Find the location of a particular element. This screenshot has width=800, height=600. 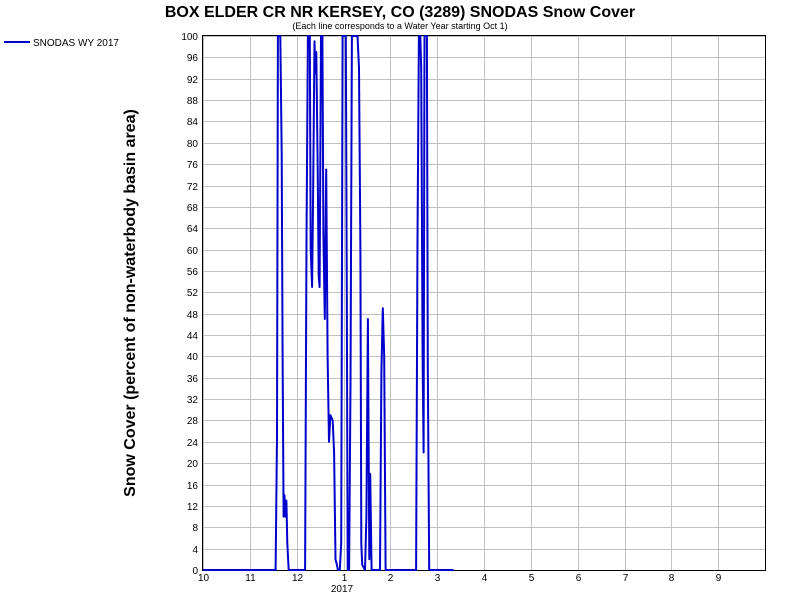

y-tick-label: 88 is located at coordinates (193, 101).